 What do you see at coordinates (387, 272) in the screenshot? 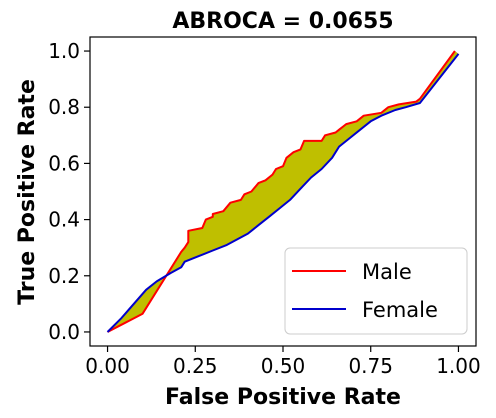
I see `legend-label-male: Male` at bounding box center [387, 272].